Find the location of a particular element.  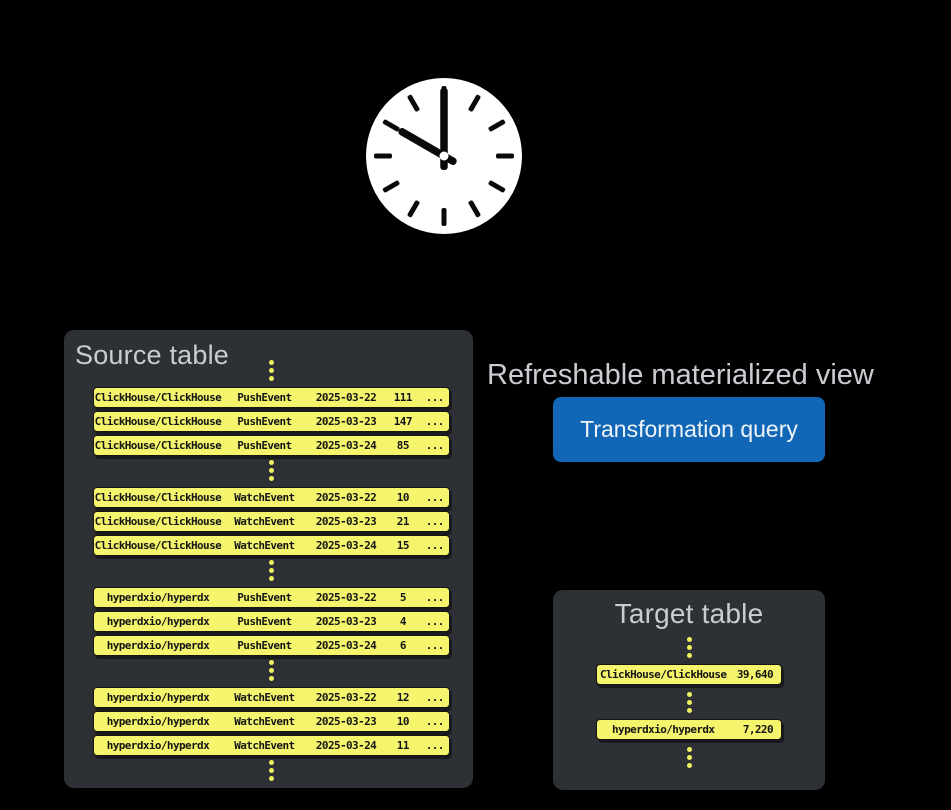

table-row: ClickHouse/ClickHouse 39,640 is located at coordinates (689, 675).